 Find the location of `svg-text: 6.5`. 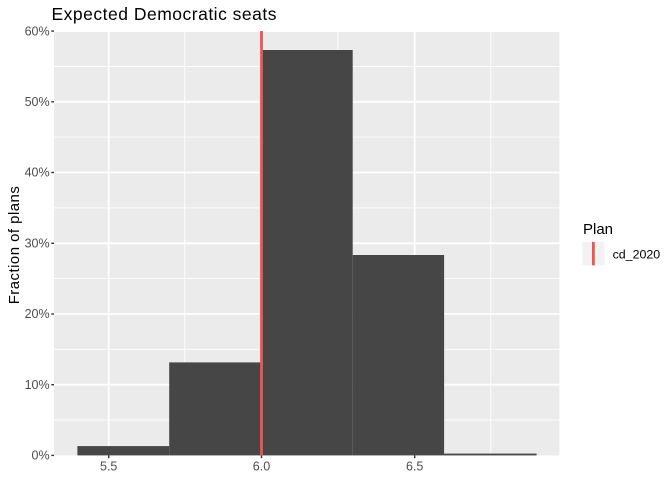

svg-text: 6.5 is located at coordinates (414, 467).